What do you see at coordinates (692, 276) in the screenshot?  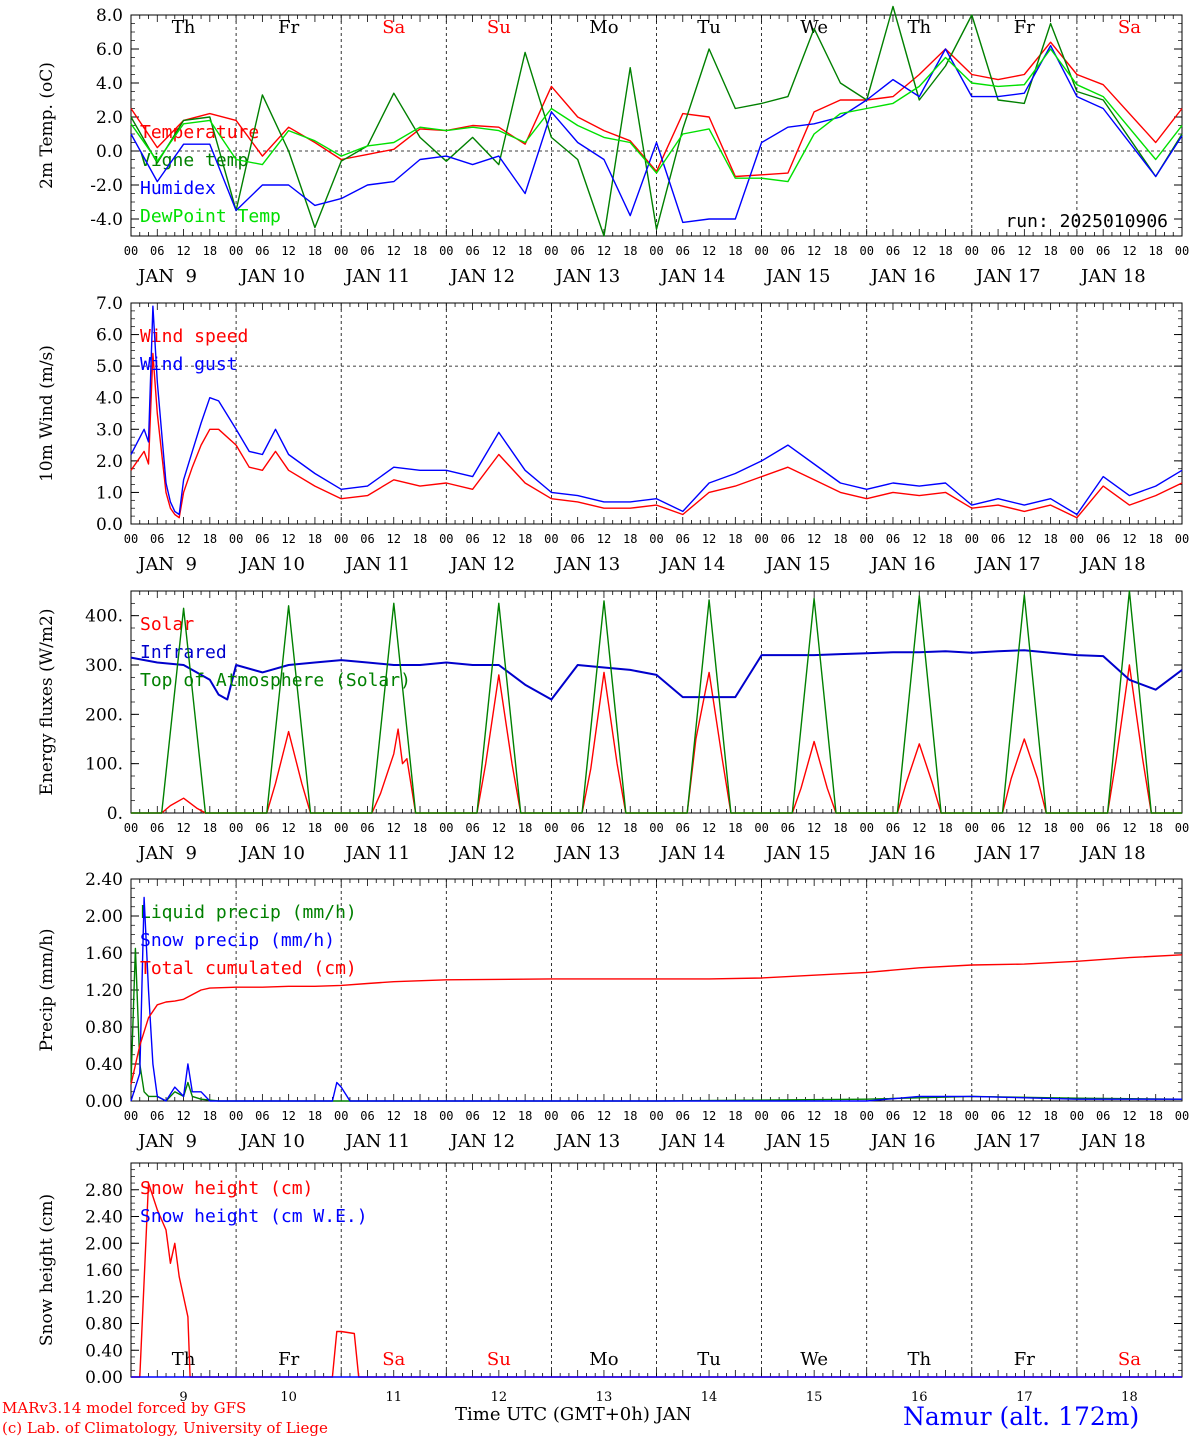 I see `date-label: JAN 14` at bounding box center [692, 276].